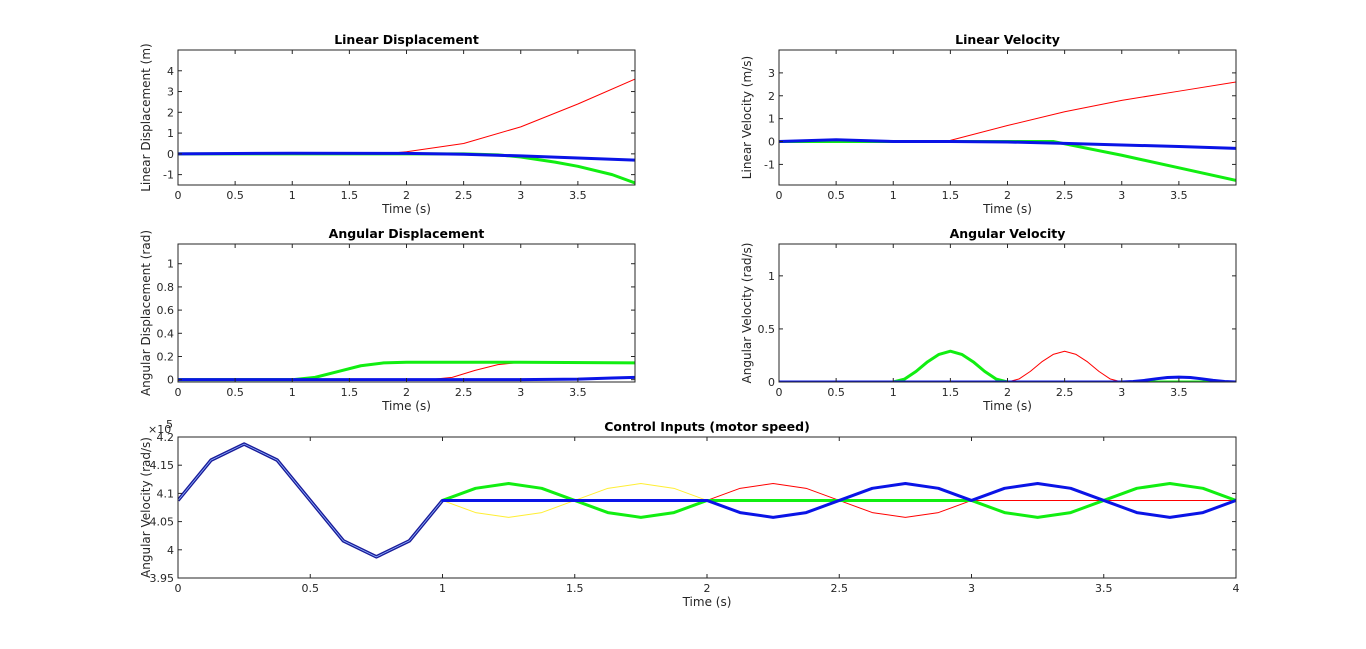 Image resolution: width=1366 pixels, height=649 pixels. I want to click on lin-vel-series-2-line, so click(1007, 144).